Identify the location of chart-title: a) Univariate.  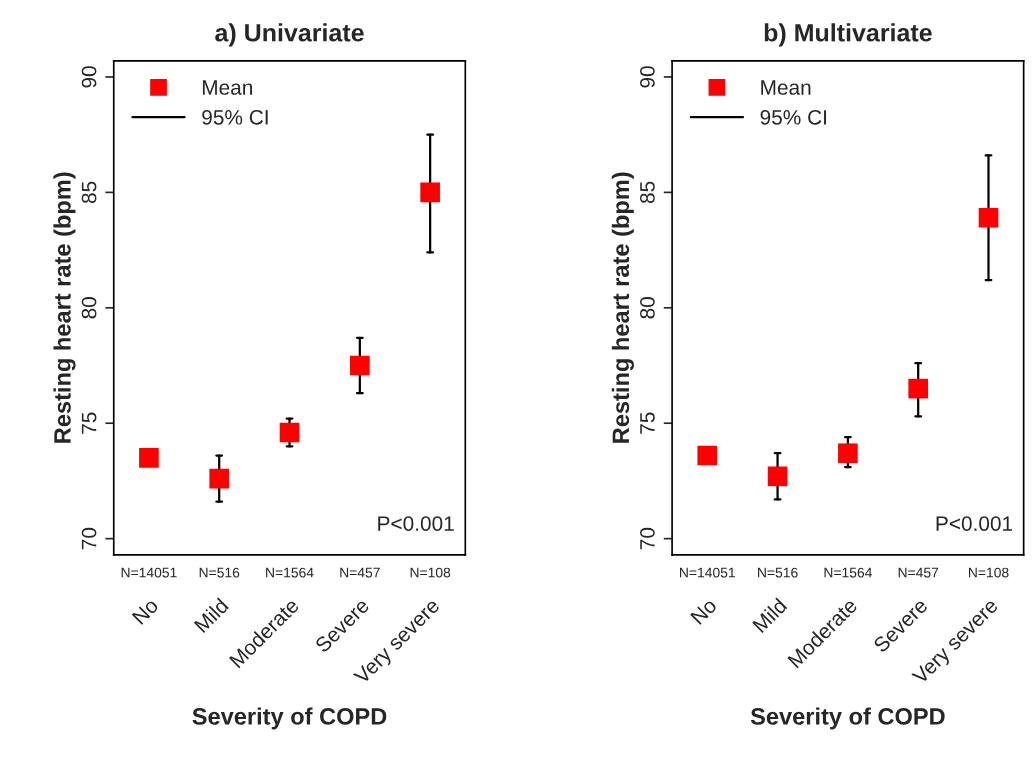
(289, 35).